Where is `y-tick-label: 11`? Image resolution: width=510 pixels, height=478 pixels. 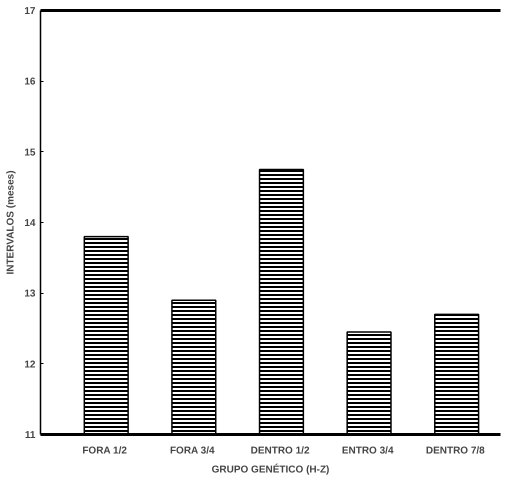
y-tick-label: 11 is located at coordinates (30, 435).